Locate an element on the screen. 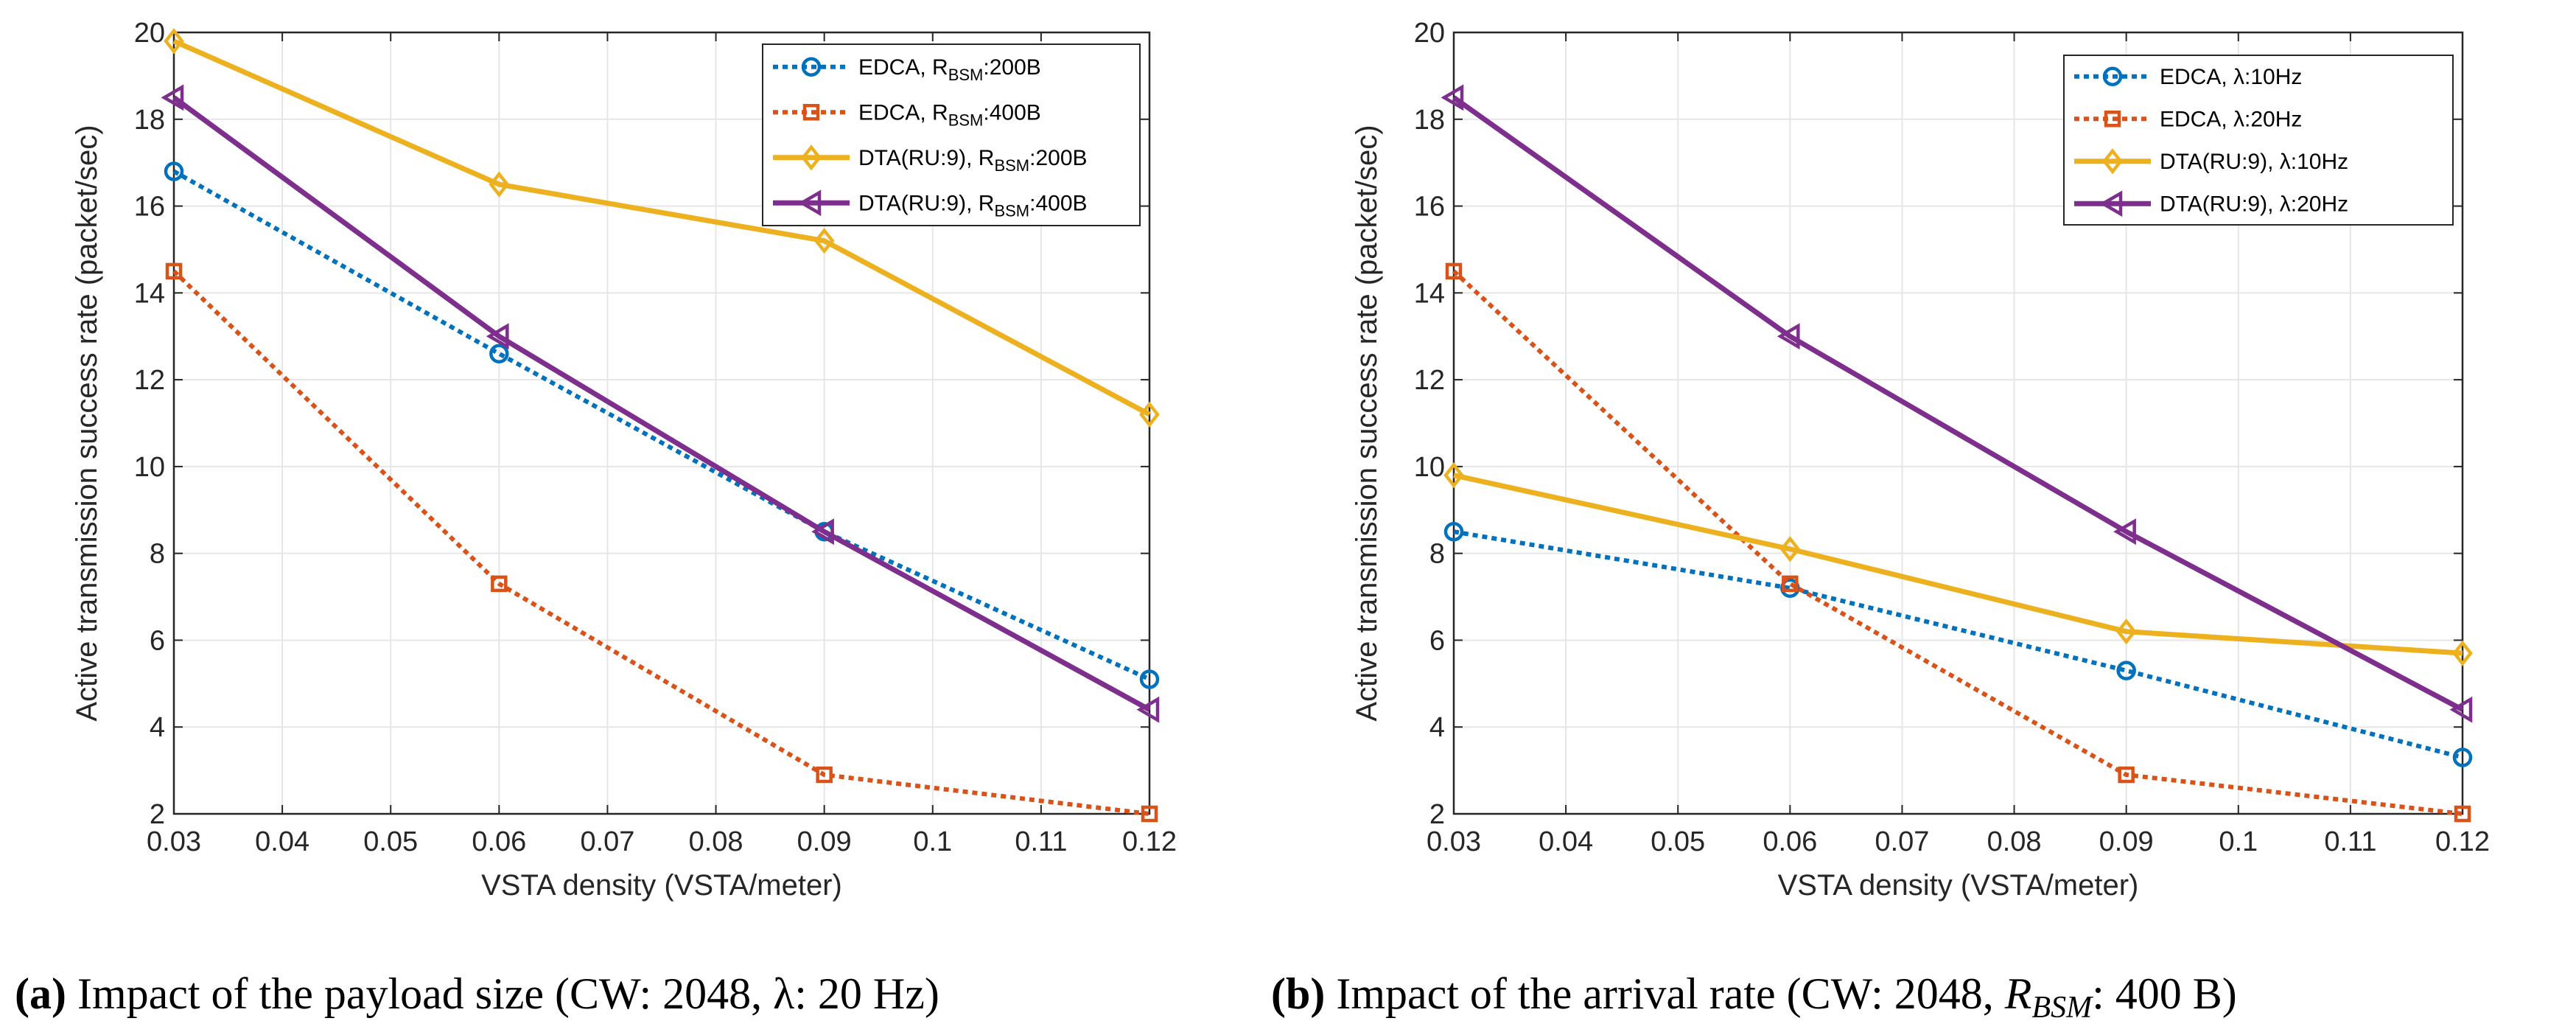  caption-b-var: R is located at coordinates (2018, 993).